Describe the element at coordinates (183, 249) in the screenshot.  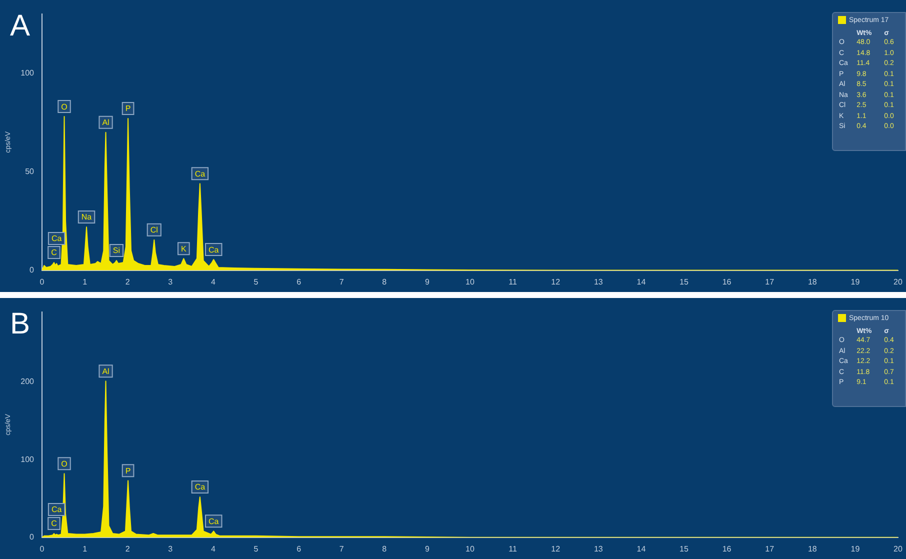
I see `annotation: K` at that location.